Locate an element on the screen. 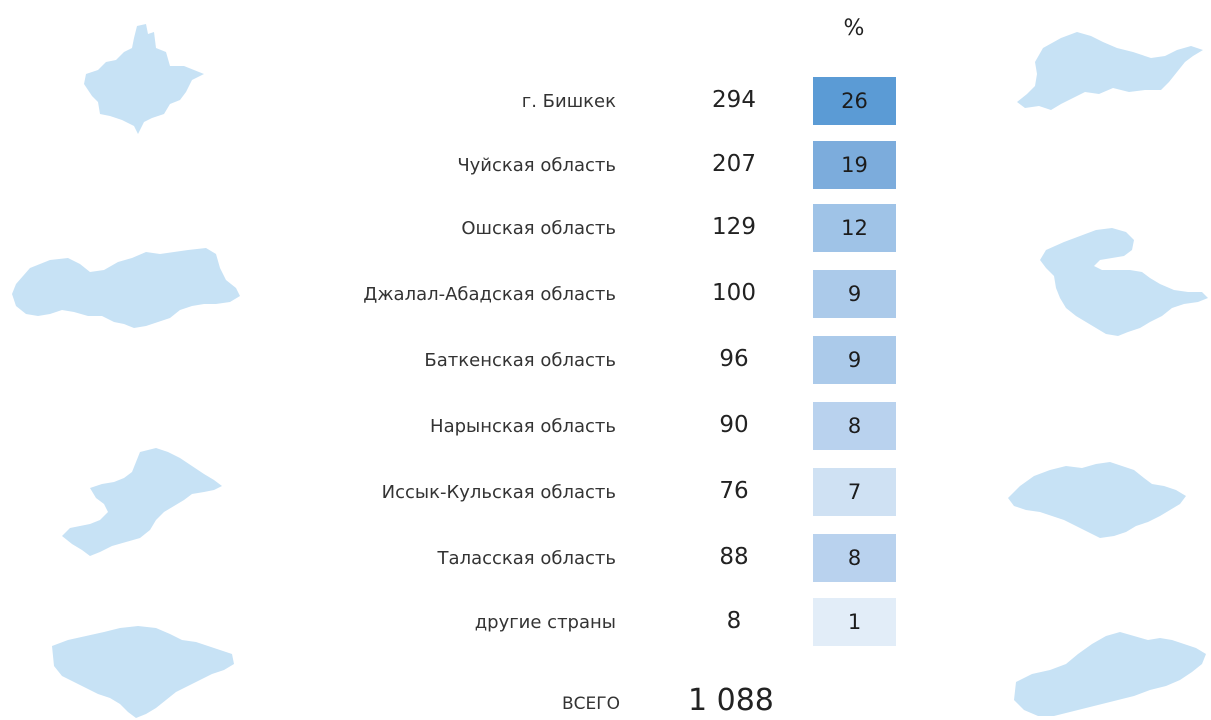  count-value: 96 is located at coordinates (734, 359).